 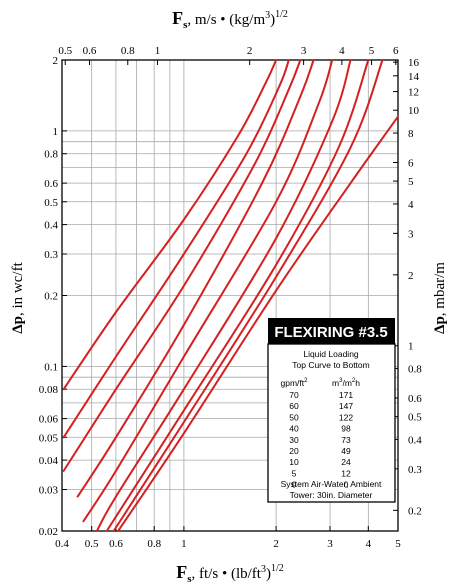 I want to click on y-right-tick-label: 16, so click(x=414, y=63).